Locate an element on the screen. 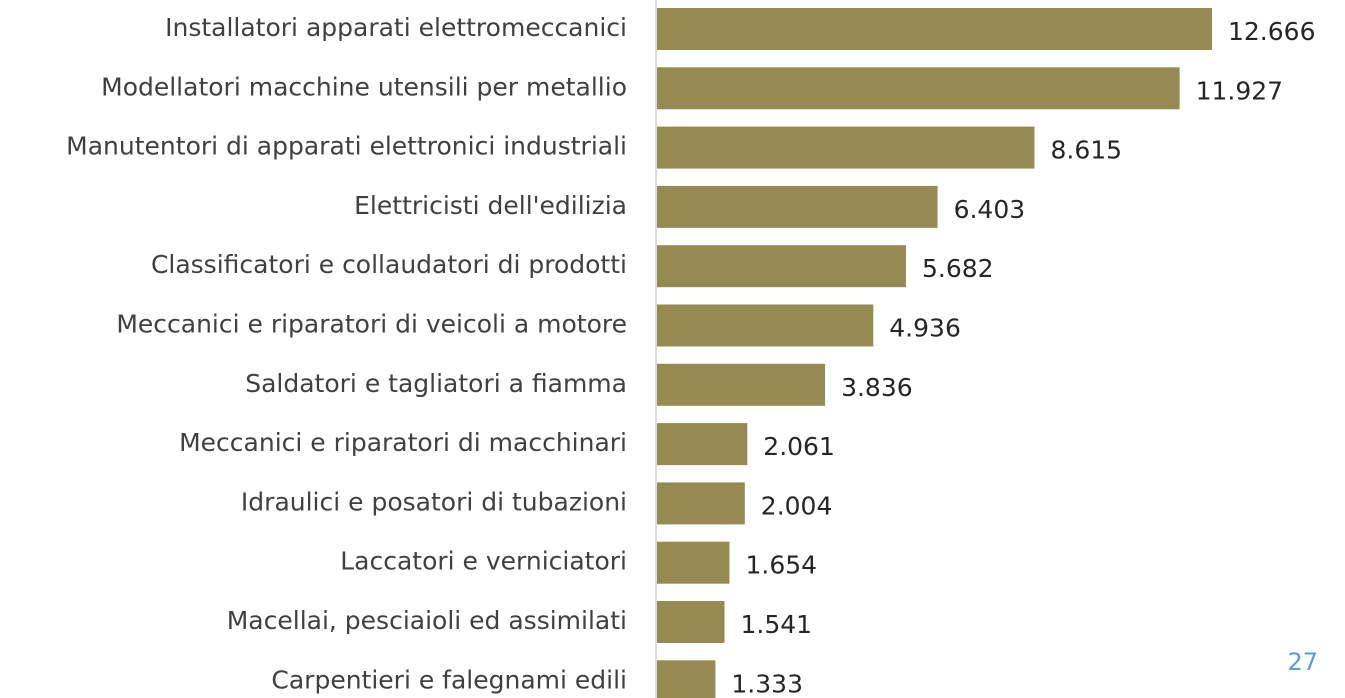 This screenshot has width=1345, height=698. value-label: 12.666 is located at coordinates (1271, 31).